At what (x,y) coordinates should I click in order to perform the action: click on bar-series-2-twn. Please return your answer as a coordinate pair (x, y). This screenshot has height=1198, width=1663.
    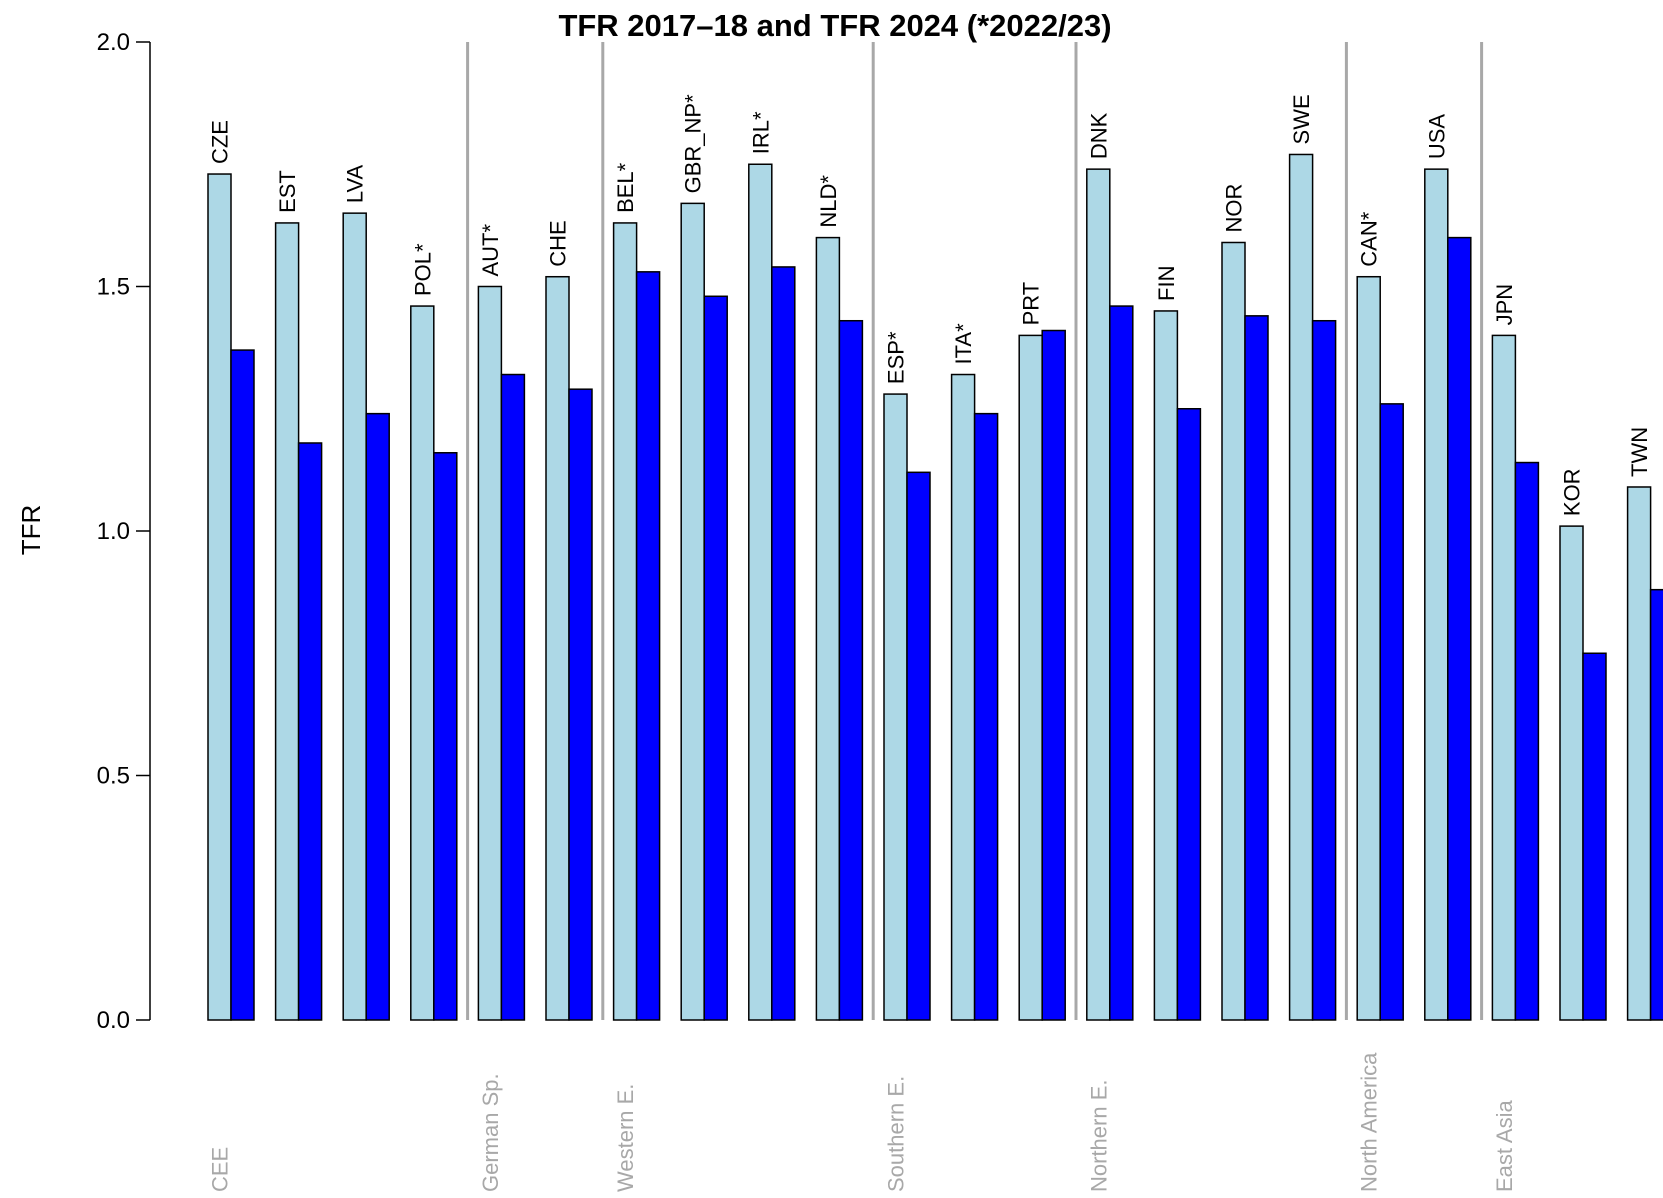
    Looking at the image, I should click on (1656, 804).